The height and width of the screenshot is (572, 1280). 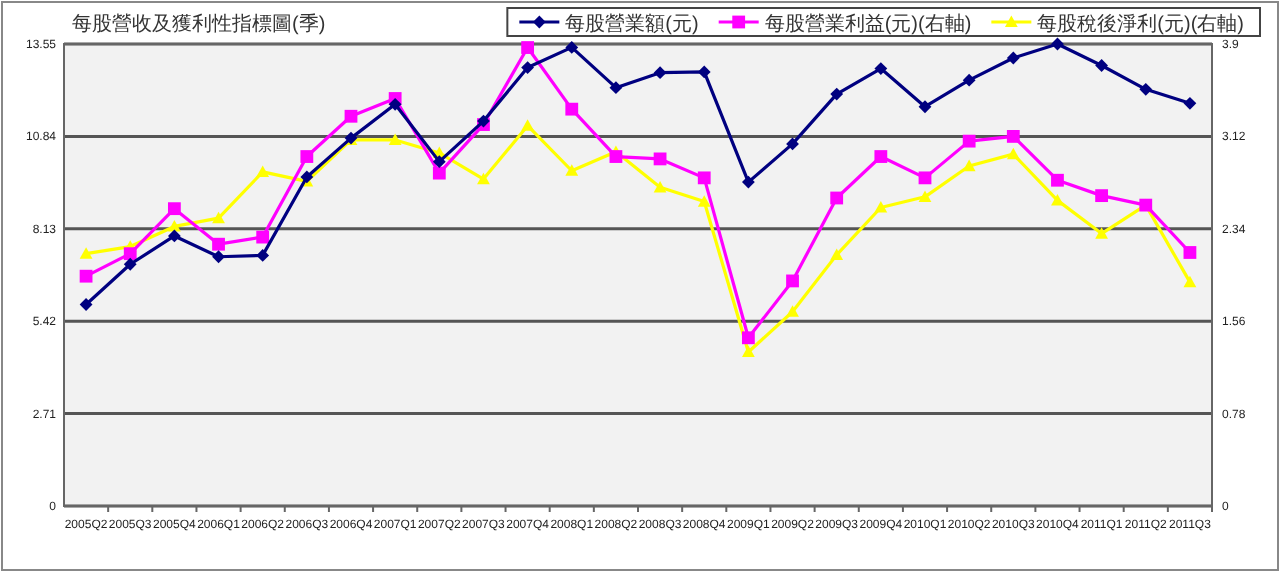 I want to click on chart-title: 每股營收及獲利性指標圖(季), so click(x=199, y=24).